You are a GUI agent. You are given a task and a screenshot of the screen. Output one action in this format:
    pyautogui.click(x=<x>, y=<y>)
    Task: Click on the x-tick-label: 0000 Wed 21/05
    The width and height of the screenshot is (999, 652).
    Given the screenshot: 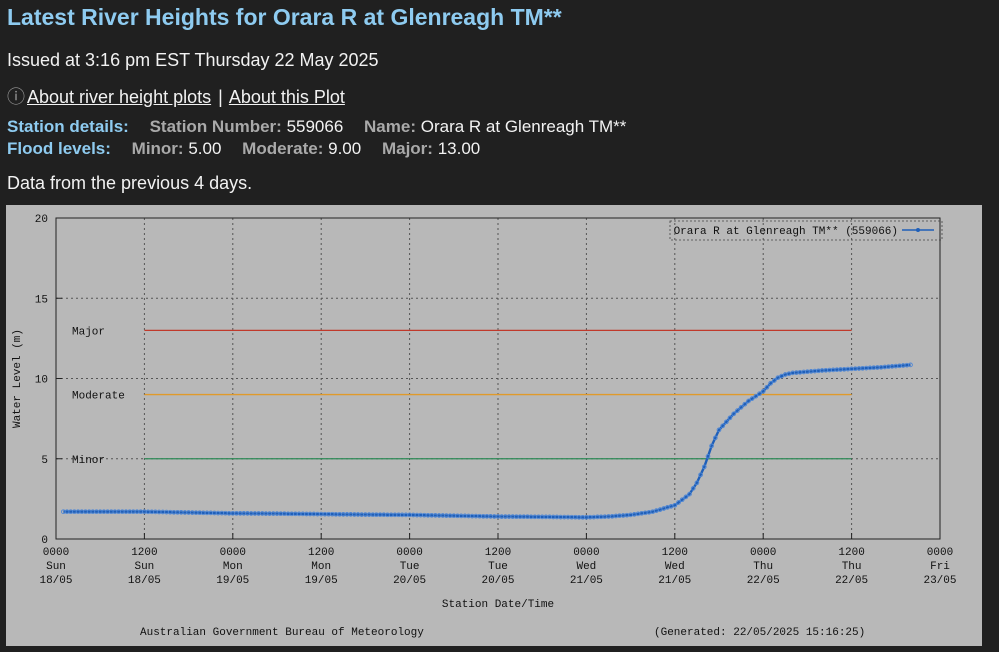 What is the action you would take?
    pyautogui.click(x=586, y=567)
    